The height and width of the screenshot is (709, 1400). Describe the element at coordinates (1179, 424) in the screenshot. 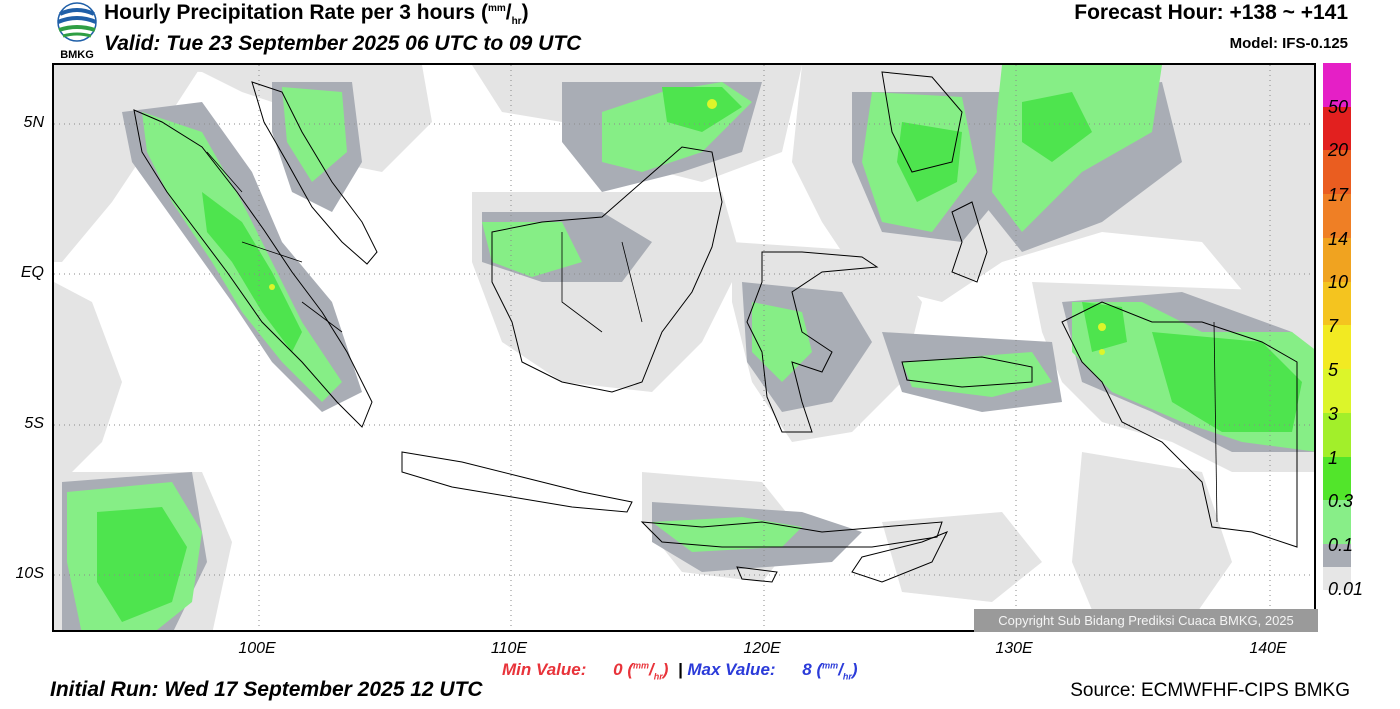

I see `papua-outline` at that location.